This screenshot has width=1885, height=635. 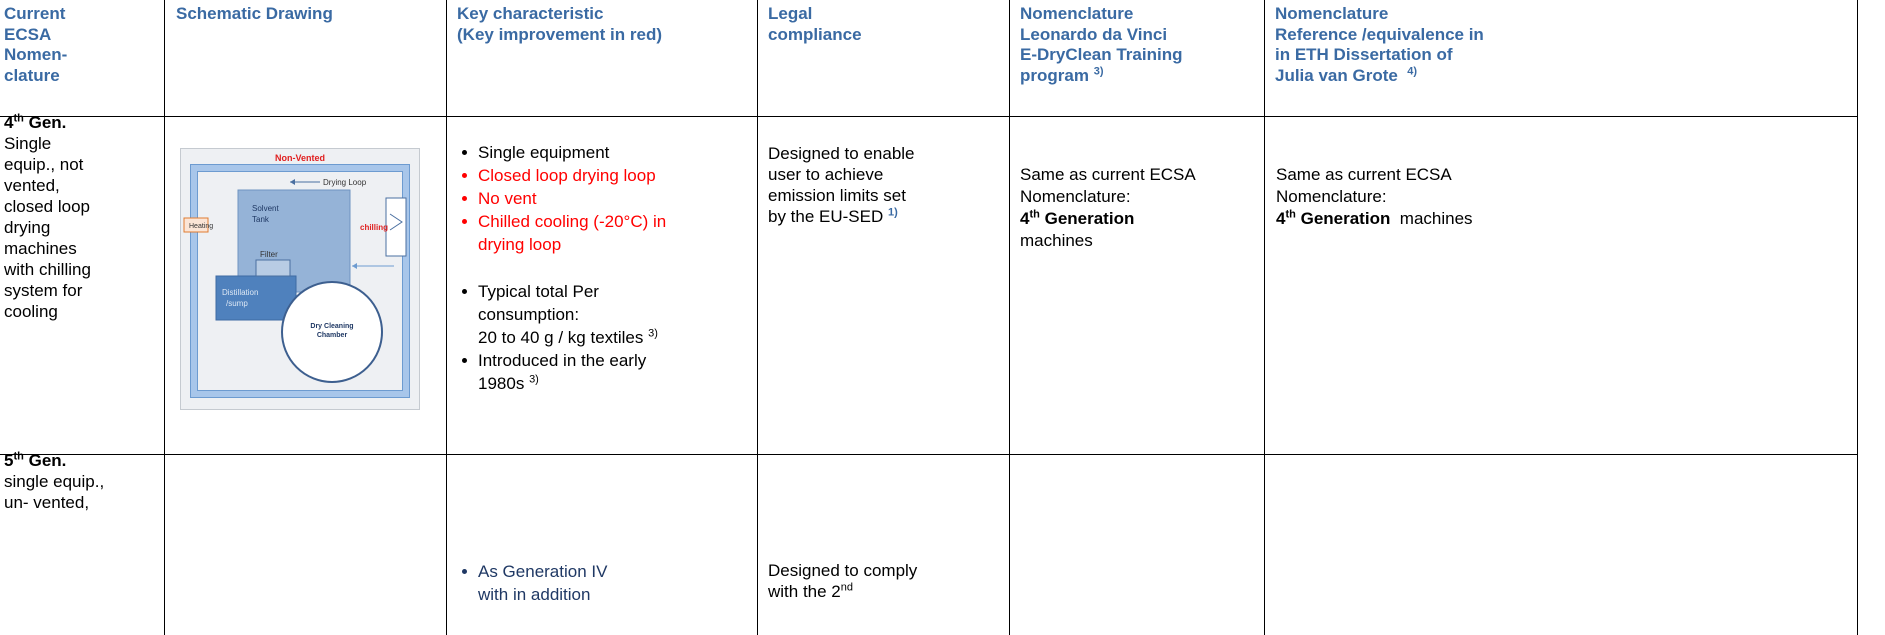 I want to click on drawing-label: Heating, so click(x=201, y=226).